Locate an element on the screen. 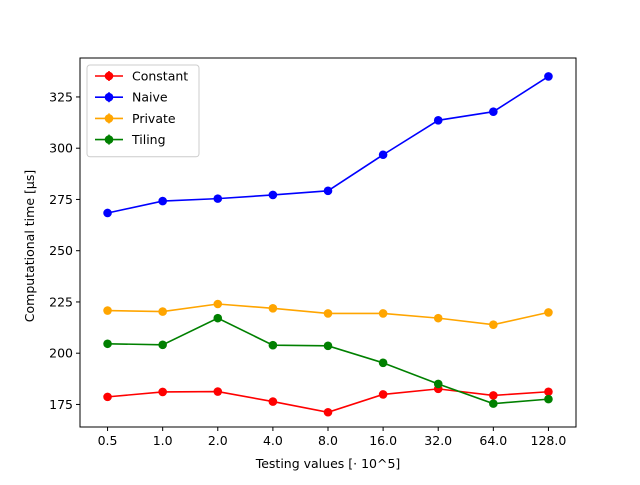 The width and height of the screenshot is (640, 485). legend-label: Constant is located at coordinates (160, 76).